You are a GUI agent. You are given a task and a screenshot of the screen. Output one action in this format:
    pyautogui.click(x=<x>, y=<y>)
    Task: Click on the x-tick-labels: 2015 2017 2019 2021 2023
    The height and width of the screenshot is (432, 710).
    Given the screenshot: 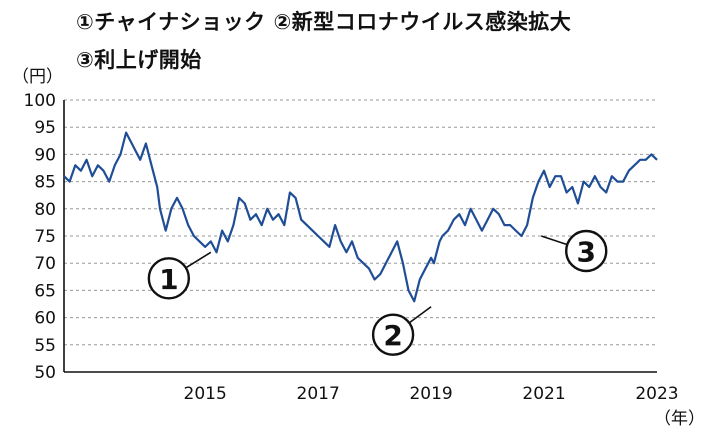 What is the action you would take?
    pyautogui.click(x=431, y=394)
    